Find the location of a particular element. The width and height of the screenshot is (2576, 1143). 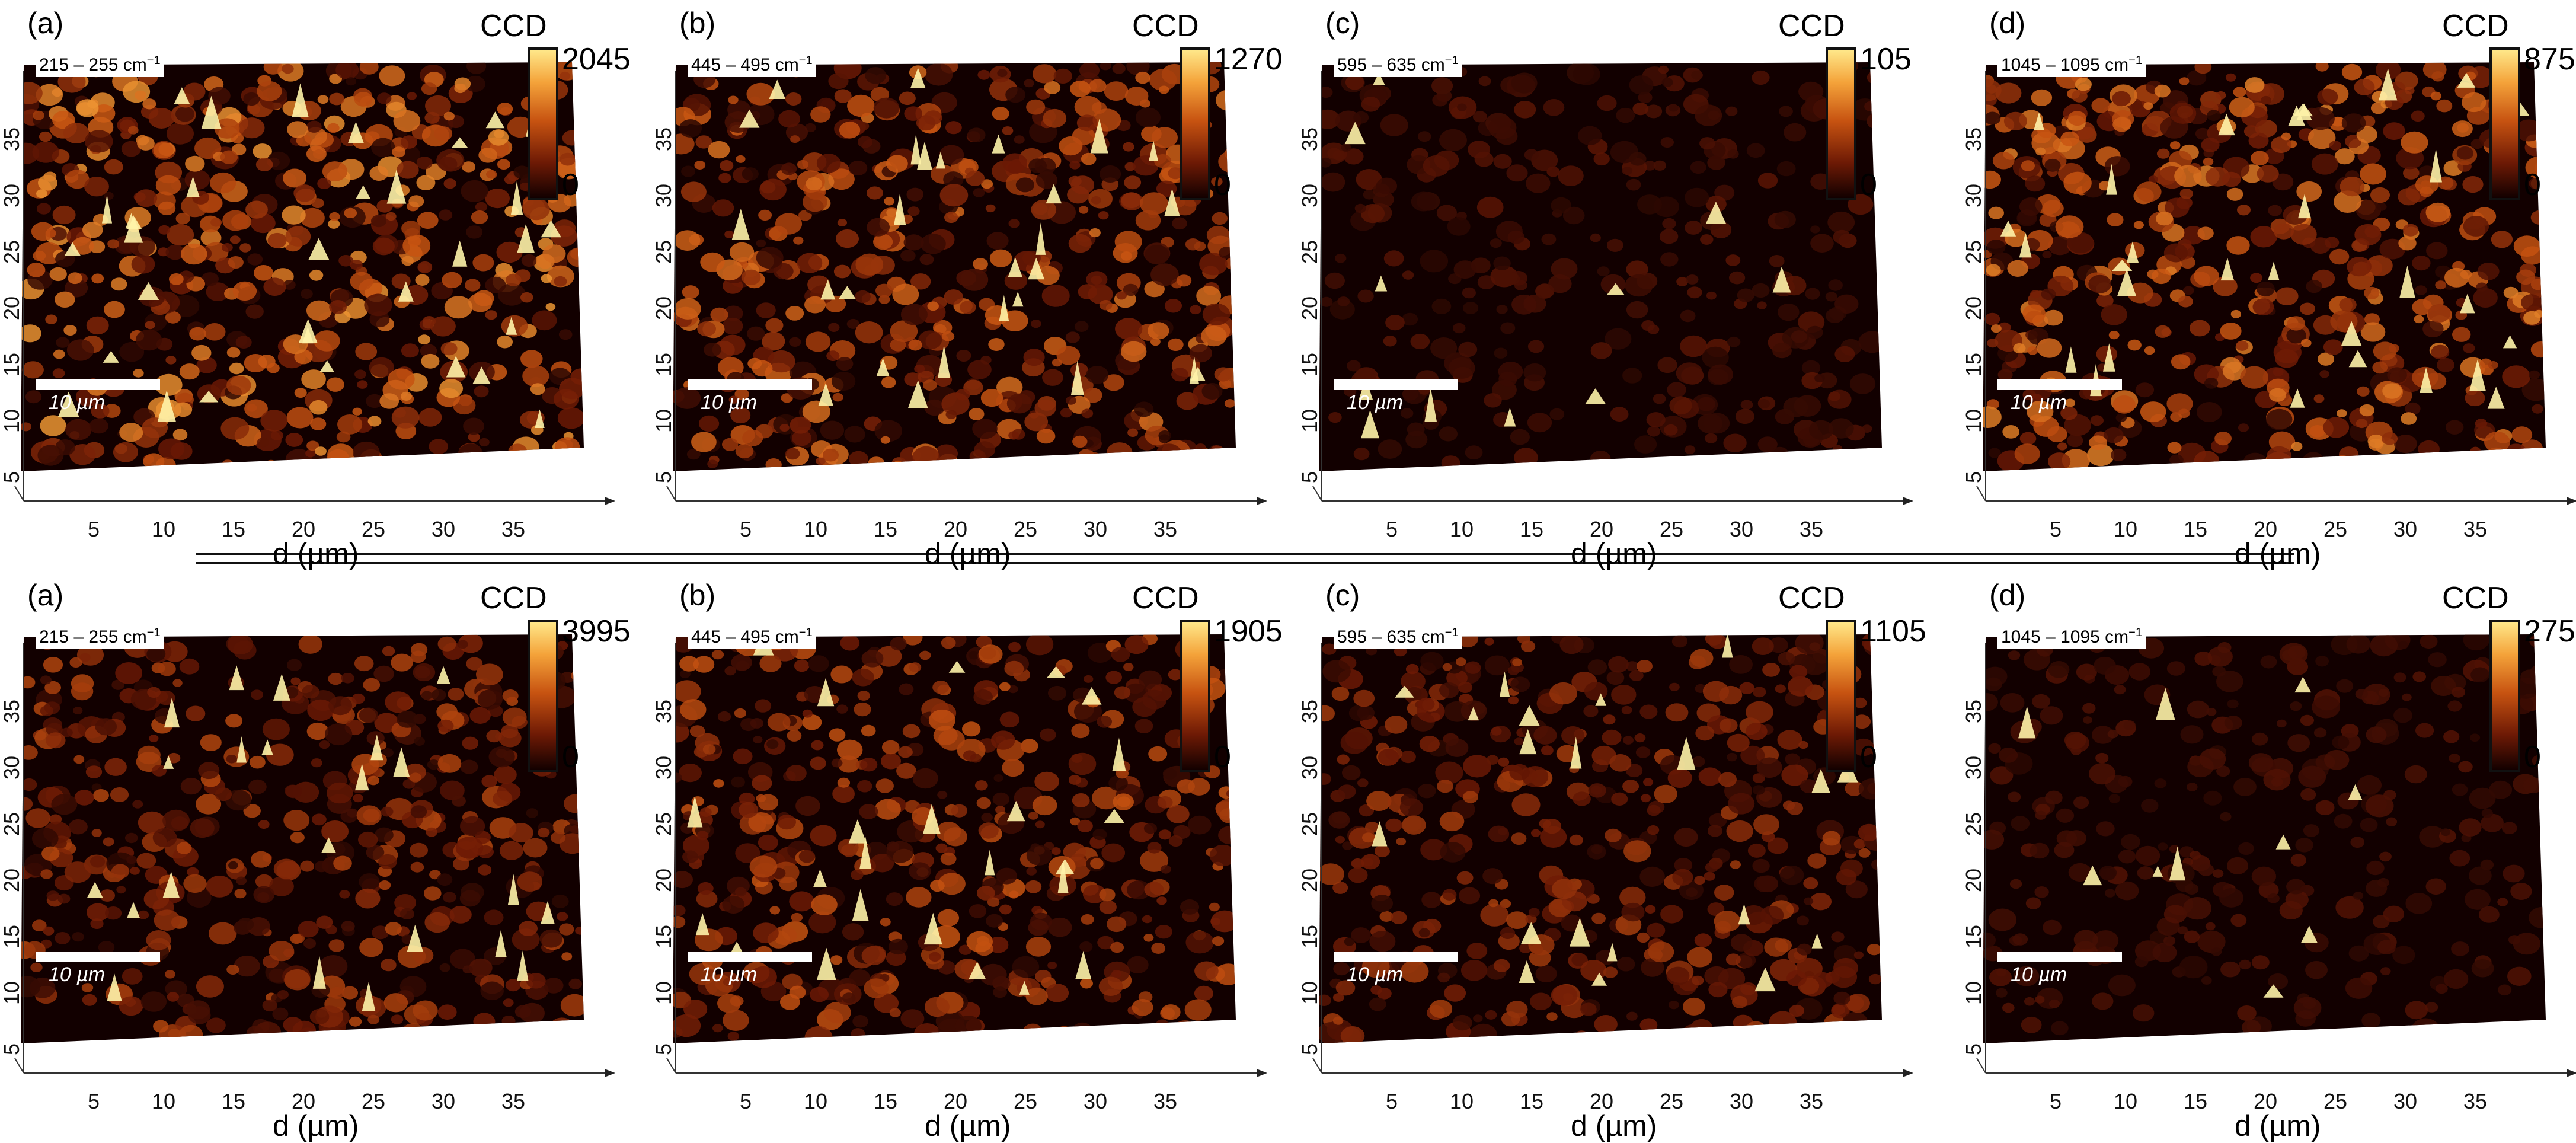

panel-letter: (d) is located at coordinates (2007, 595).